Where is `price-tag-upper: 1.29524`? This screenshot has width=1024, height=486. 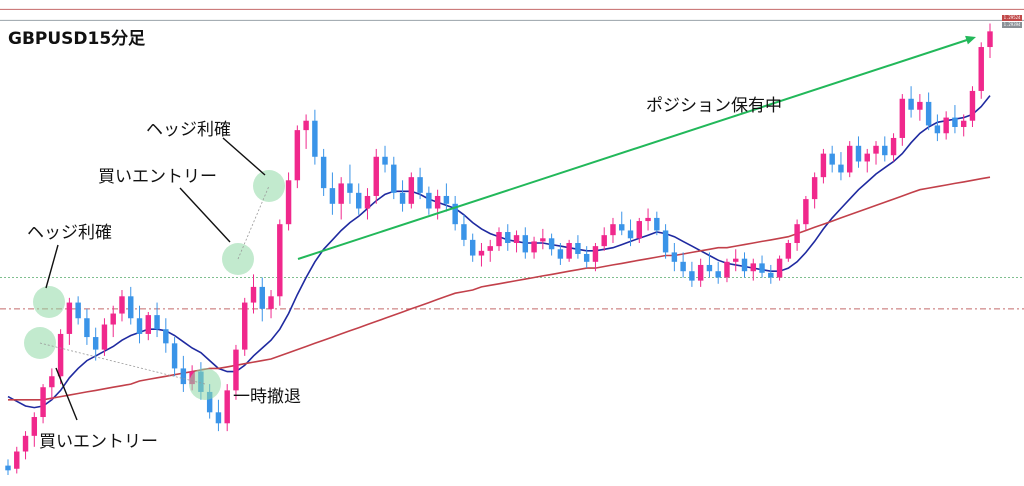
price-tag-upper: 1.29524 is located at coordinates (1012, 18).